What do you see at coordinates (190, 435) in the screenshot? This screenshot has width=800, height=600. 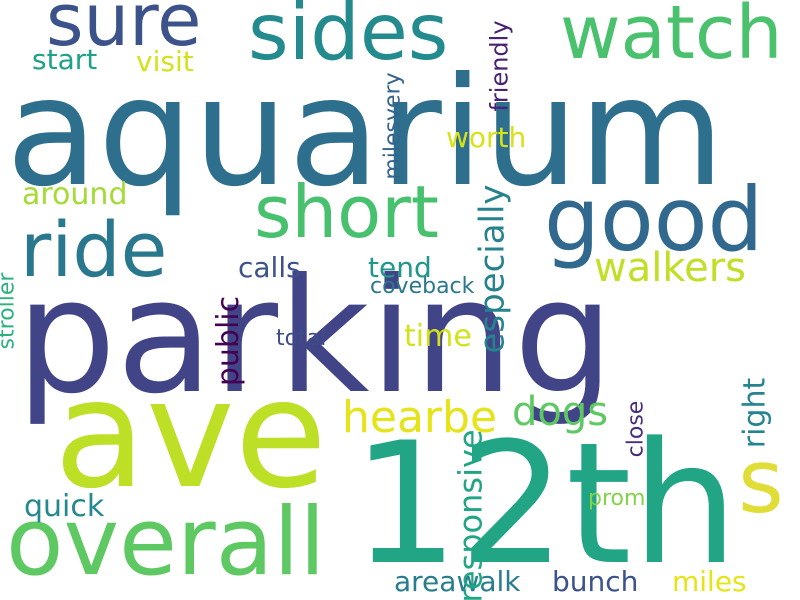 I see `word-ave: ave` at bounding box center [190, 435].